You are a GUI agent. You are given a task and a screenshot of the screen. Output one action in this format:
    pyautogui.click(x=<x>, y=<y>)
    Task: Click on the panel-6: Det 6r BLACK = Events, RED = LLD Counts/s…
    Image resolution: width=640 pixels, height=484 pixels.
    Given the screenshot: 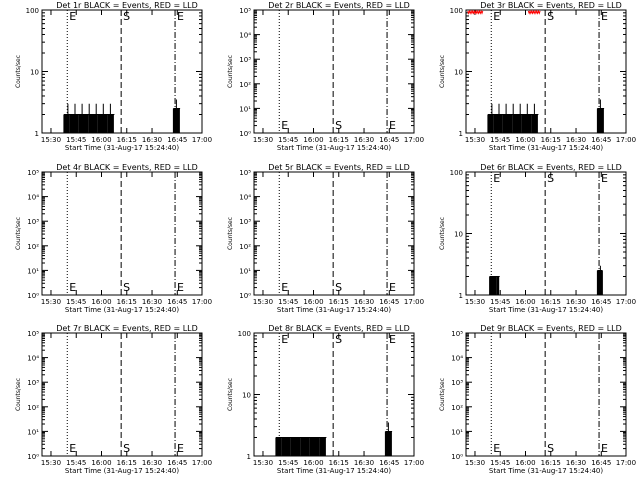 What is the action you would take?
    pyautogui.click(x=537, y=238)
    